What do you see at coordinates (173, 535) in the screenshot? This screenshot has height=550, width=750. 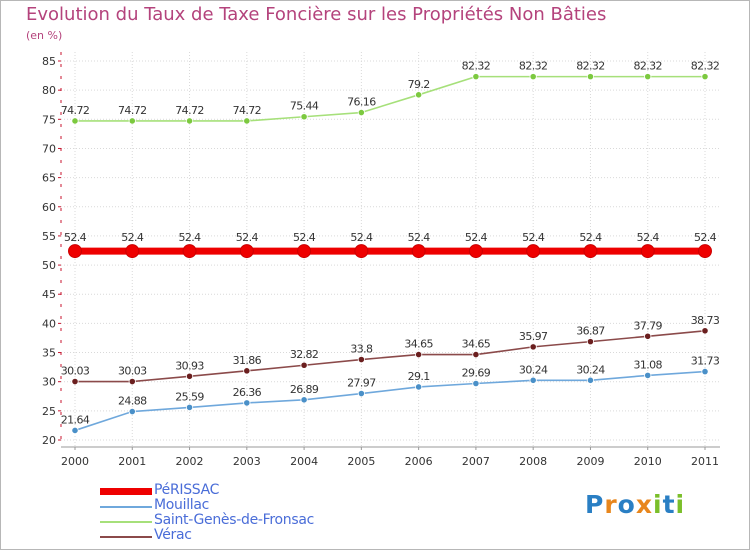 I see `legend-label-verac: Vérac` at bounding box center [173, 535].